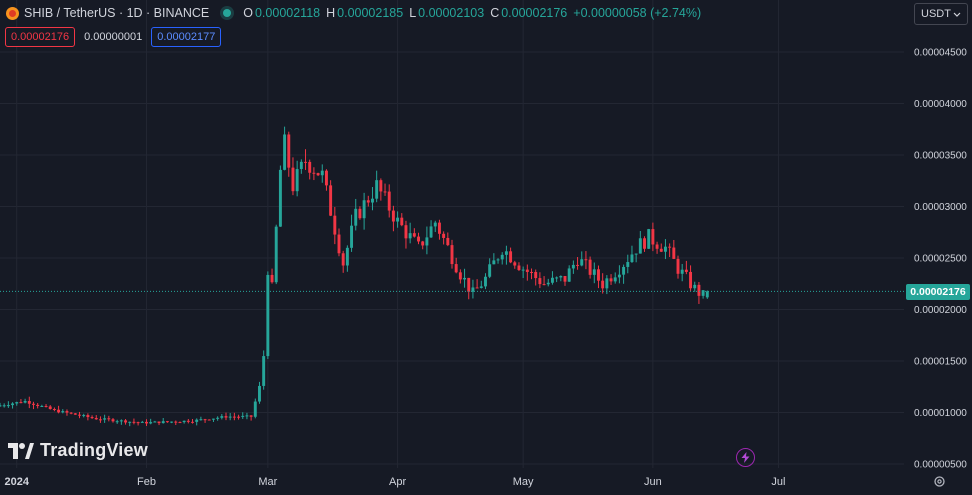 This screenshot has width=972, height=495. I want to click on symbol-title: SHIB / TetherUS · 1D · BINANCE, so click(117, 13).